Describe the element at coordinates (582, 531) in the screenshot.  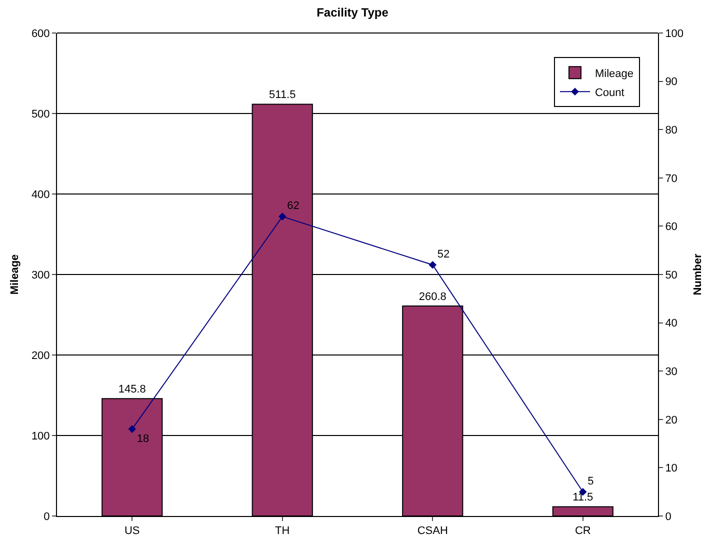
I see `x-tick-label: CR` at that location.